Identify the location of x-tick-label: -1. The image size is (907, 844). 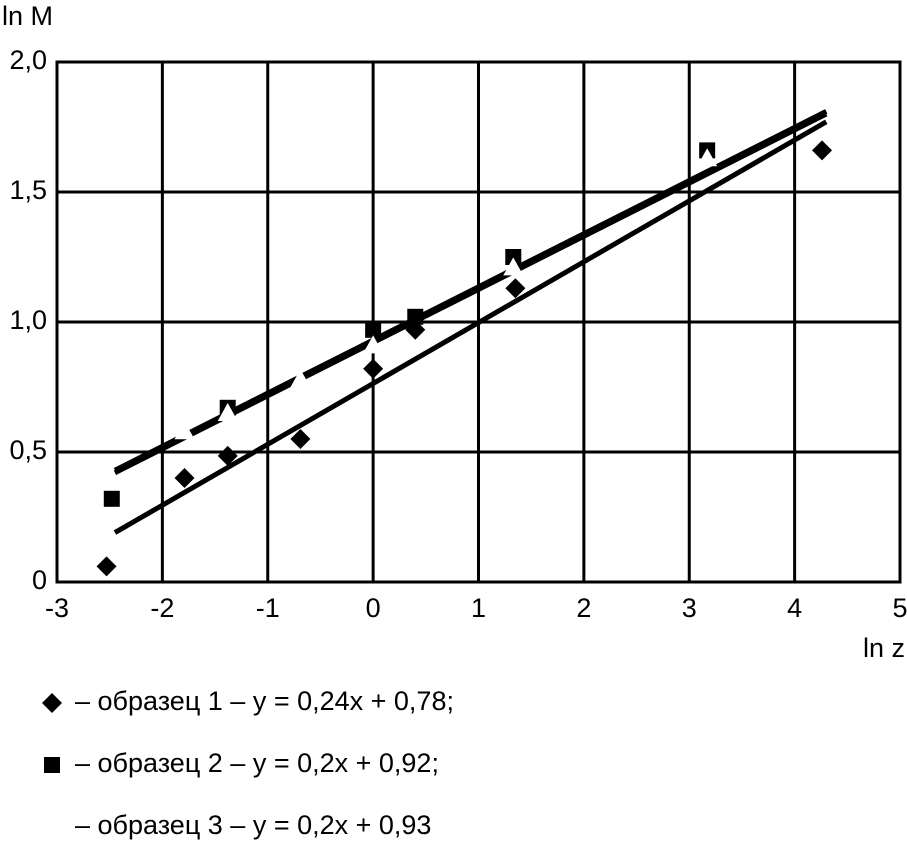
(268, 608).